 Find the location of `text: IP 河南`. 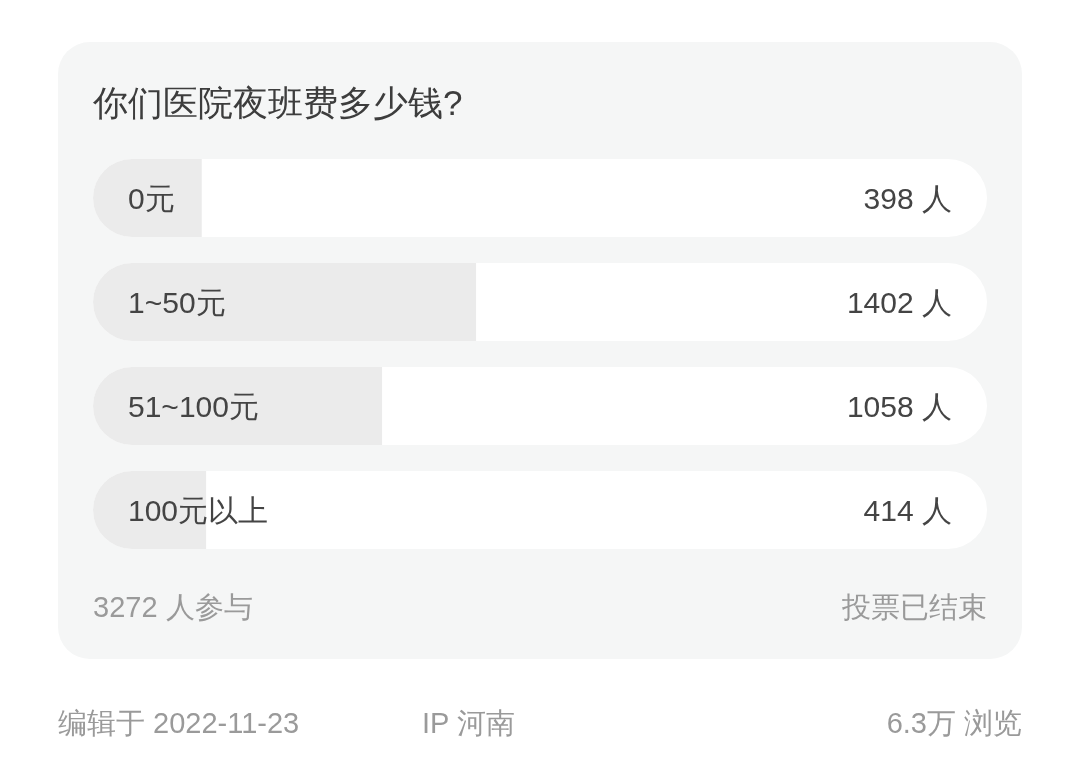

text: IP 河南 is located at coordinates (468, 723).